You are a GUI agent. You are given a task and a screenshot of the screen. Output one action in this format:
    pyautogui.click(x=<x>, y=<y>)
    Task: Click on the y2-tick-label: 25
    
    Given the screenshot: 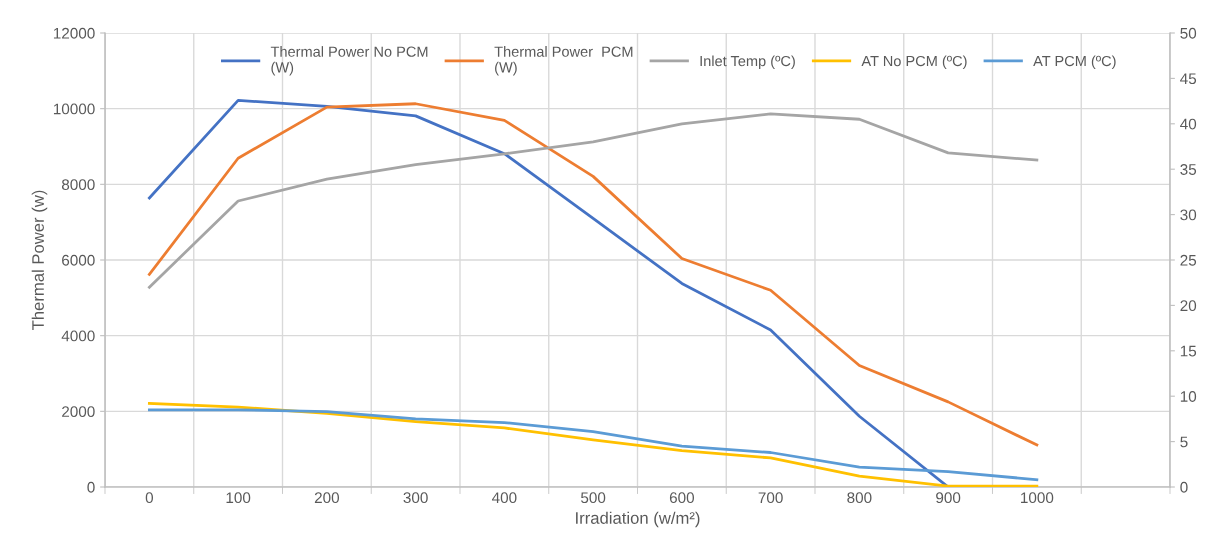 What is the action you would take?
    pyautogui.click(x=1188, y=260)
    